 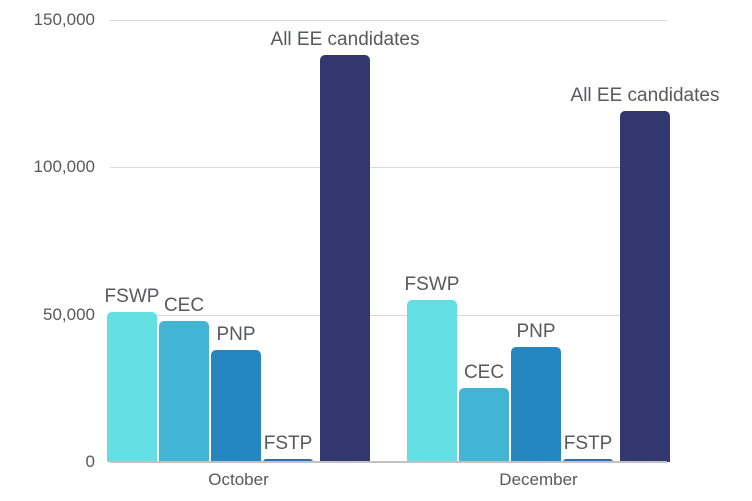 I want to click on x-axis-category-label: October, so click(x=238, y=479).